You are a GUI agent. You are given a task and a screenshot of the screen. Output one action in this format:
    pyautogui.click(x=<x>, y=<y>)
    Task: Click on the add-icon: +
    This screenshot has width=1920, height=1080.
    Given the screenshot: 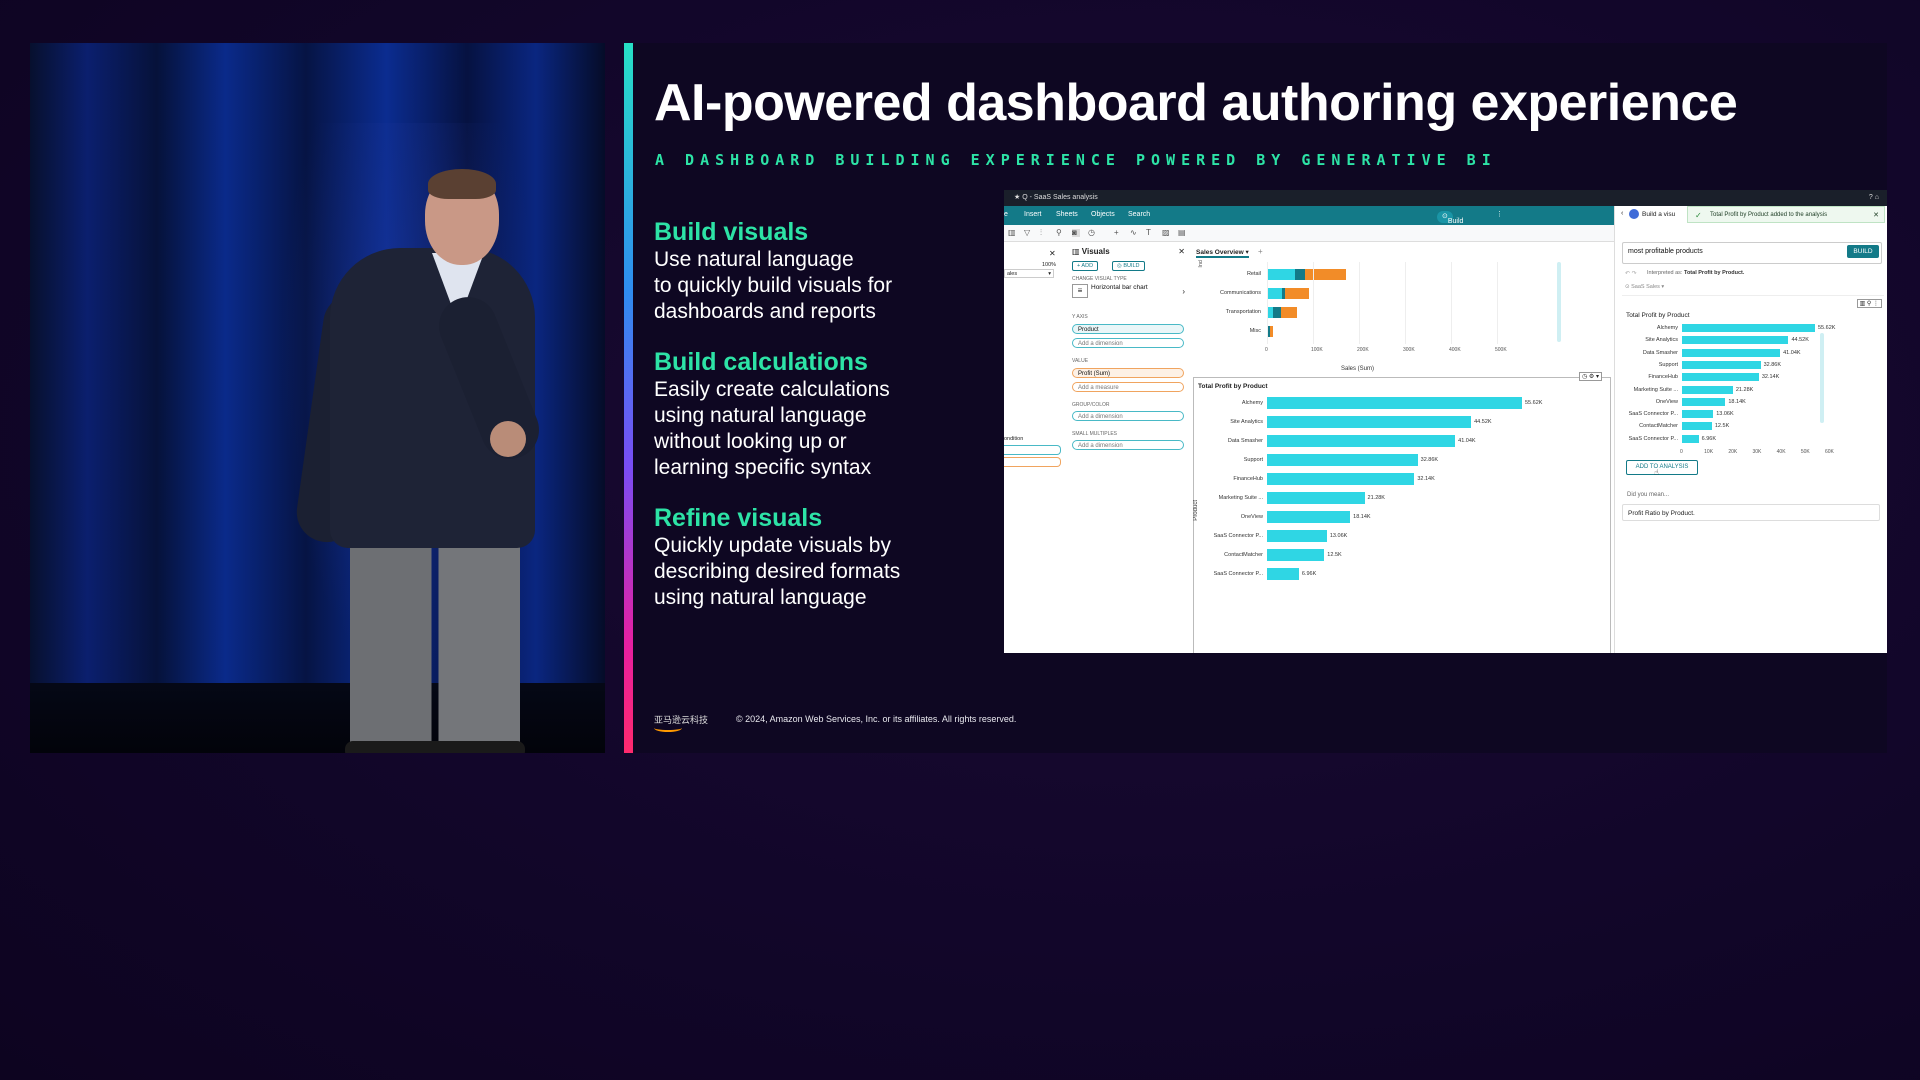 What is the action you would take?
    pyautogui.click(x=1116, y=232)
    